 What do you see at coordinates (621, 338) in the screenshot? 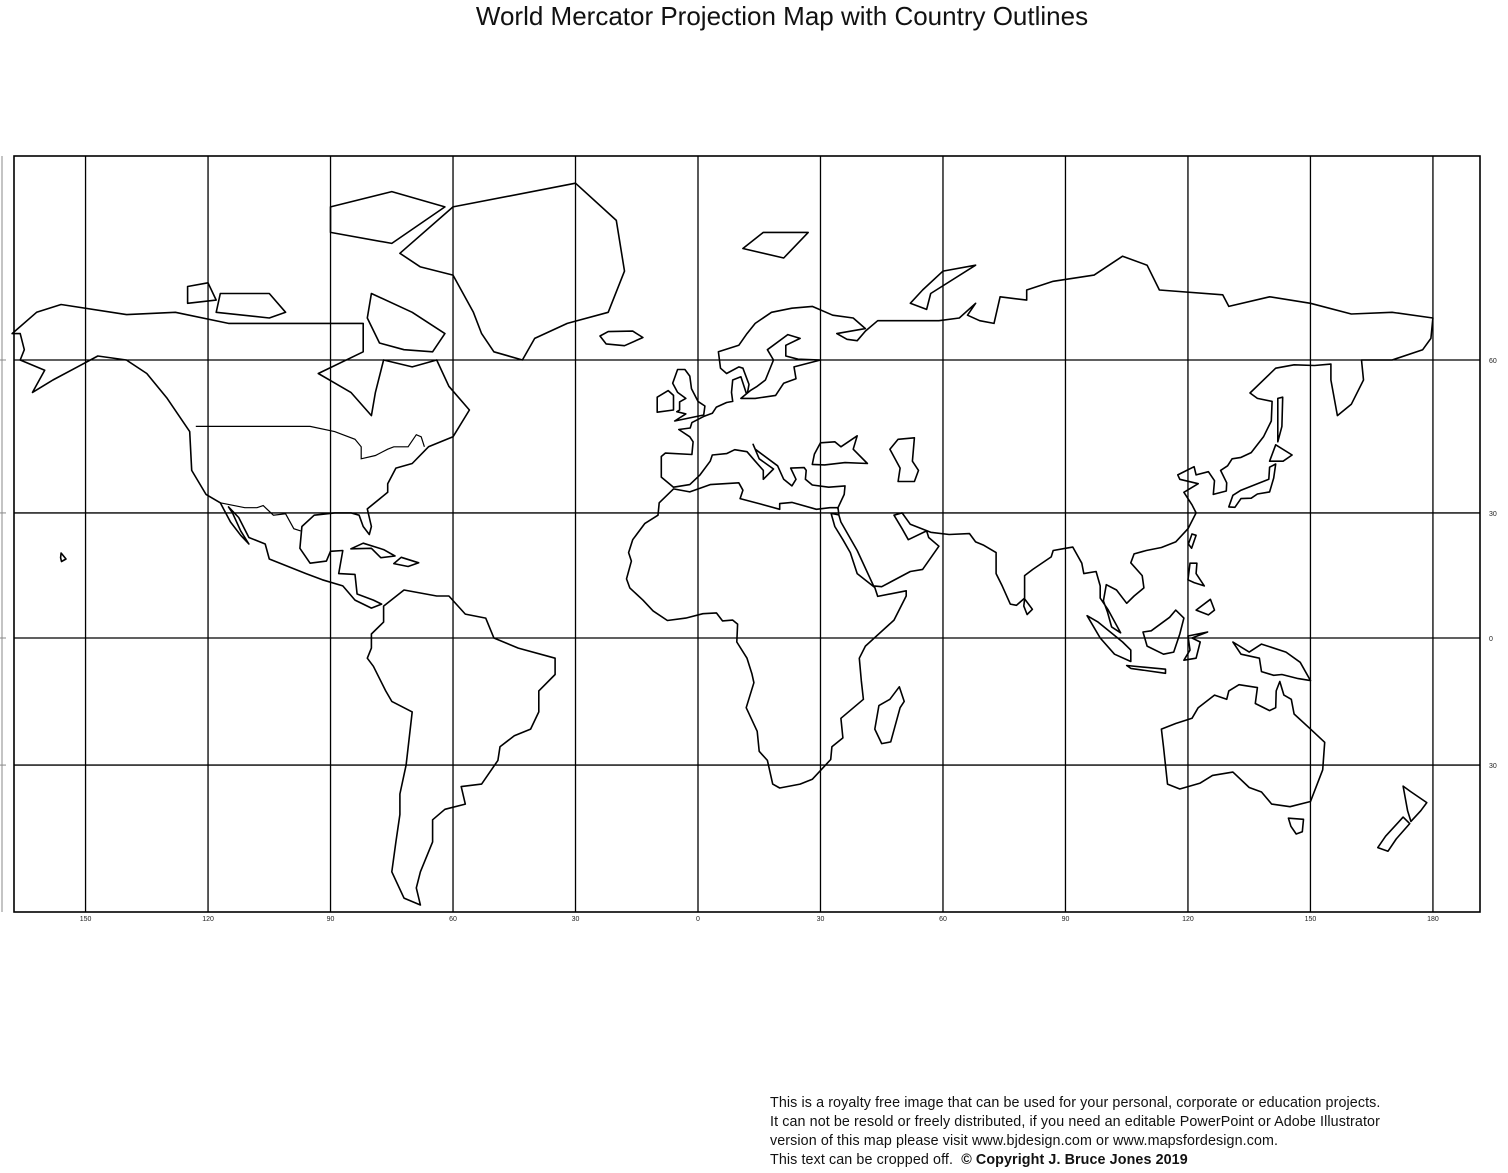
I see `iceland` at bounding box center [621, 338].